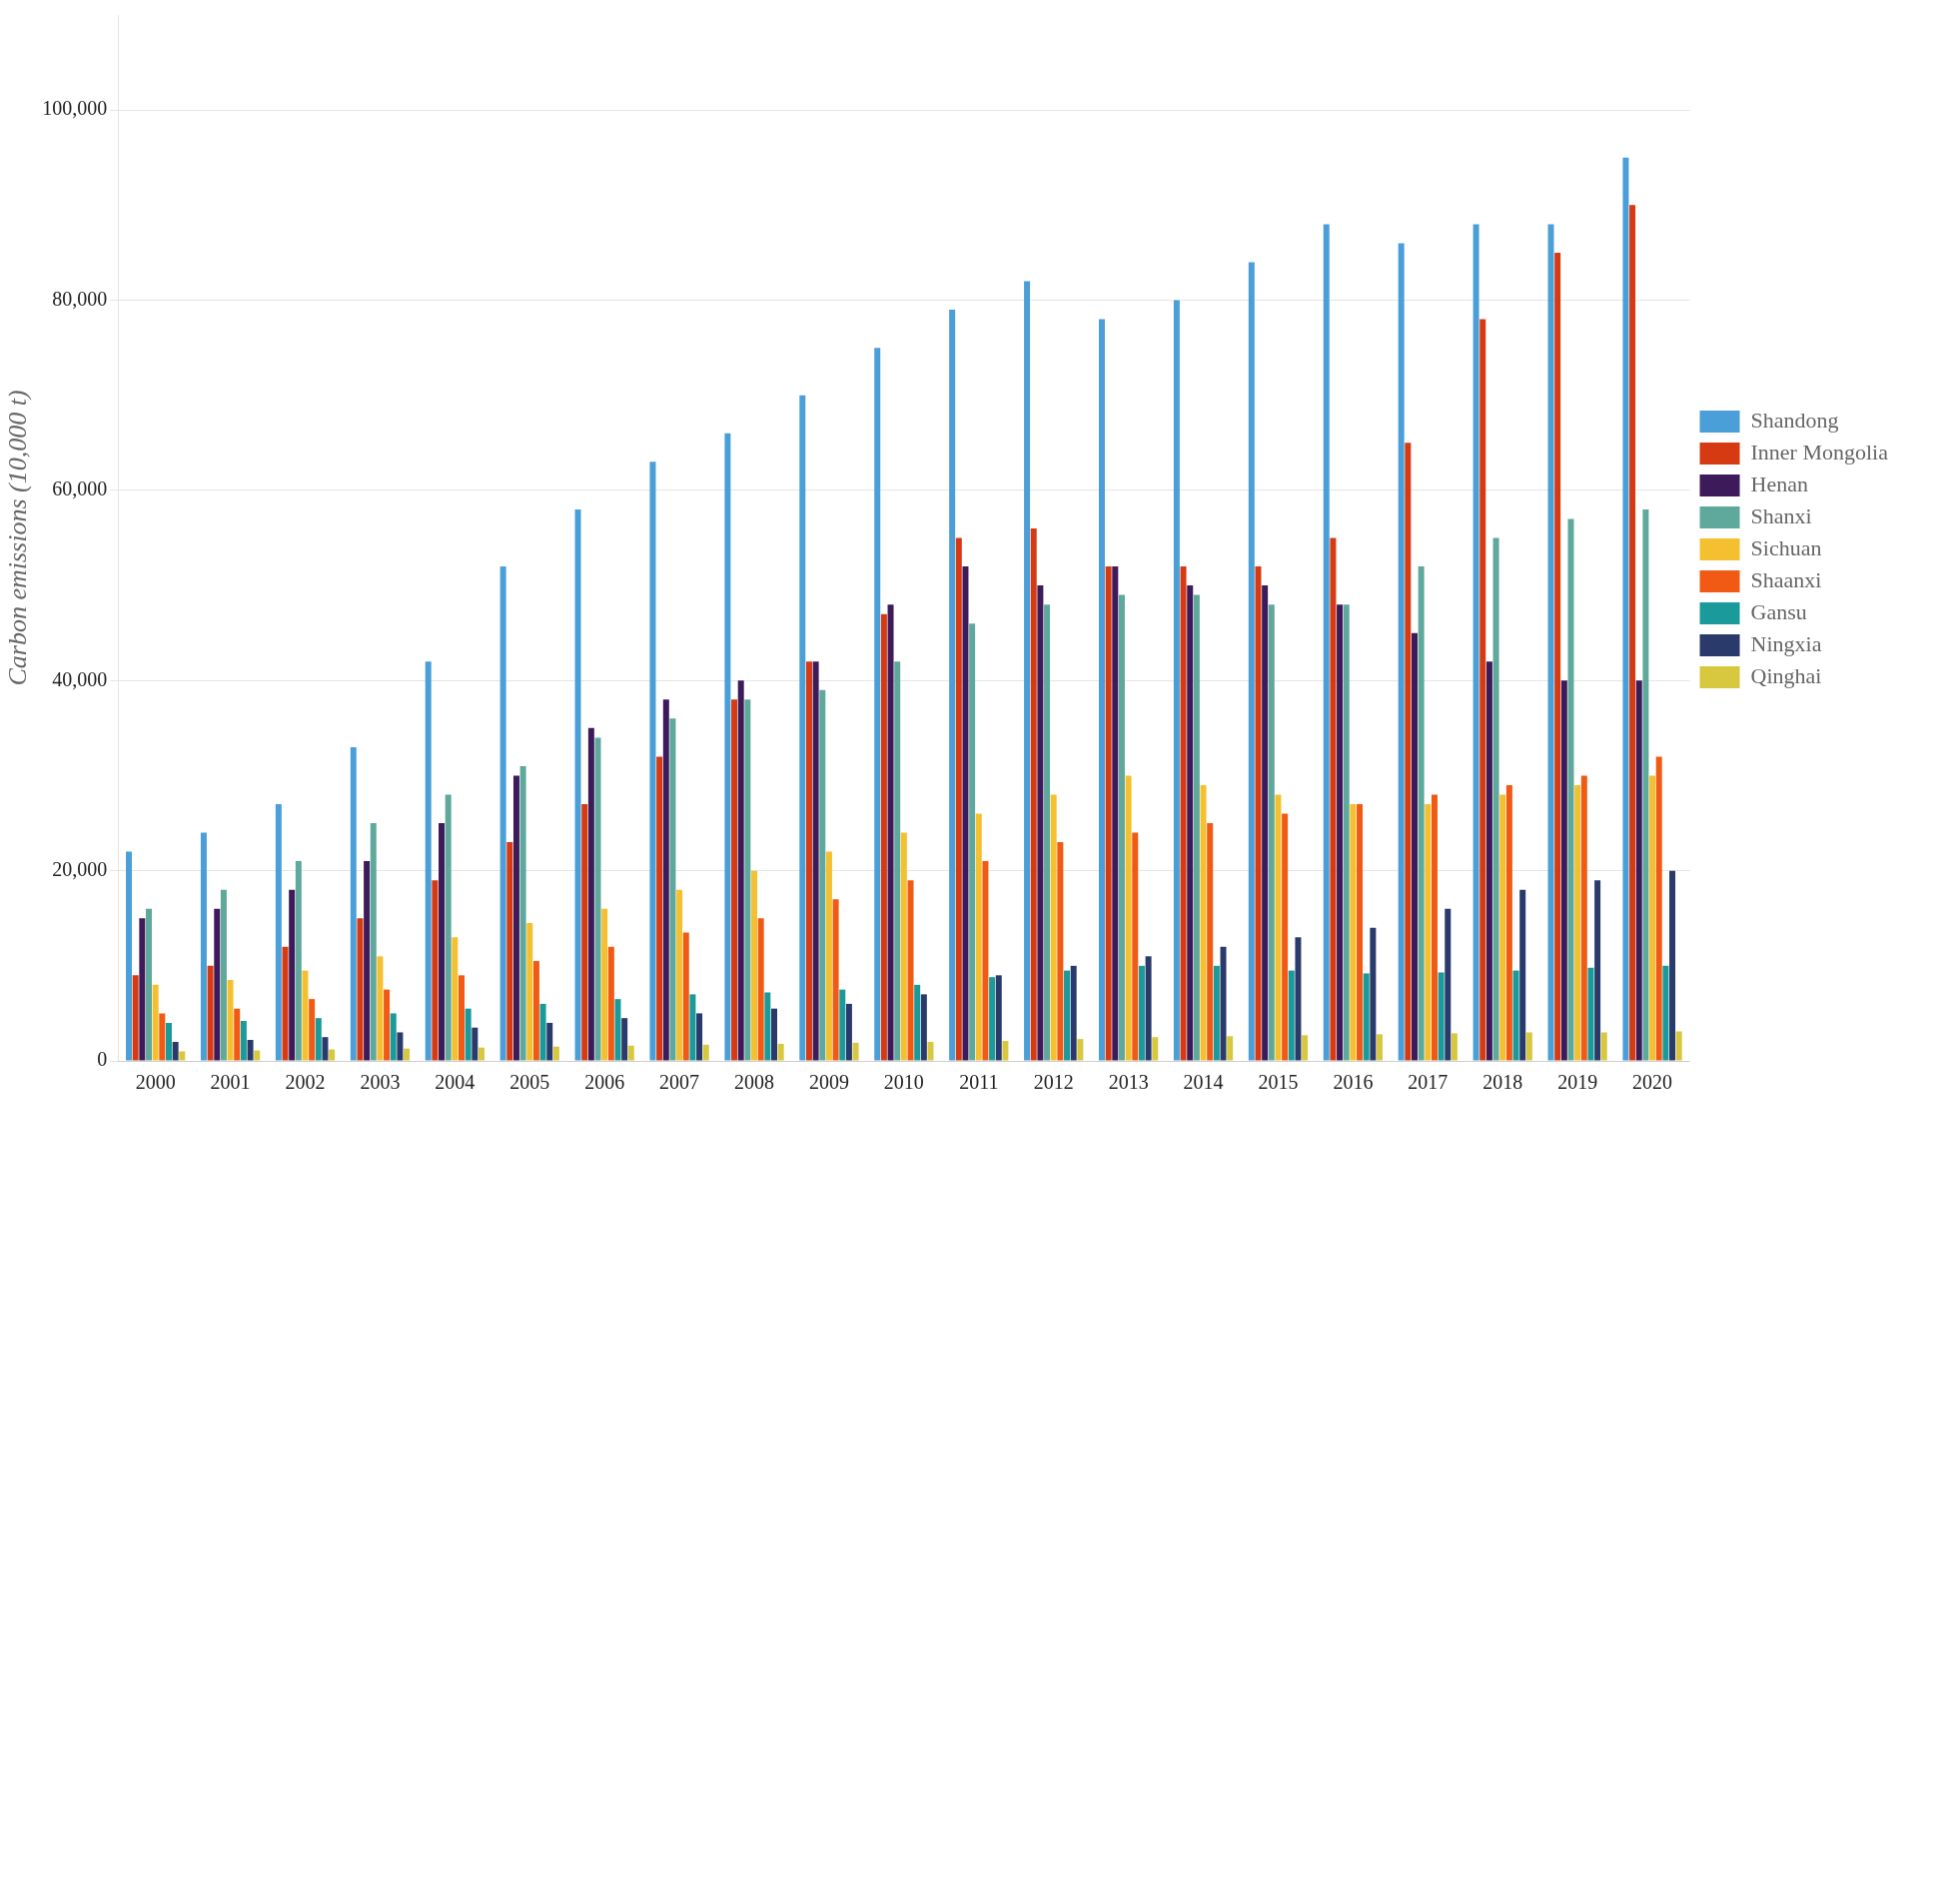  I want to click on legend-label: Sichuan, so click(1786, 547).